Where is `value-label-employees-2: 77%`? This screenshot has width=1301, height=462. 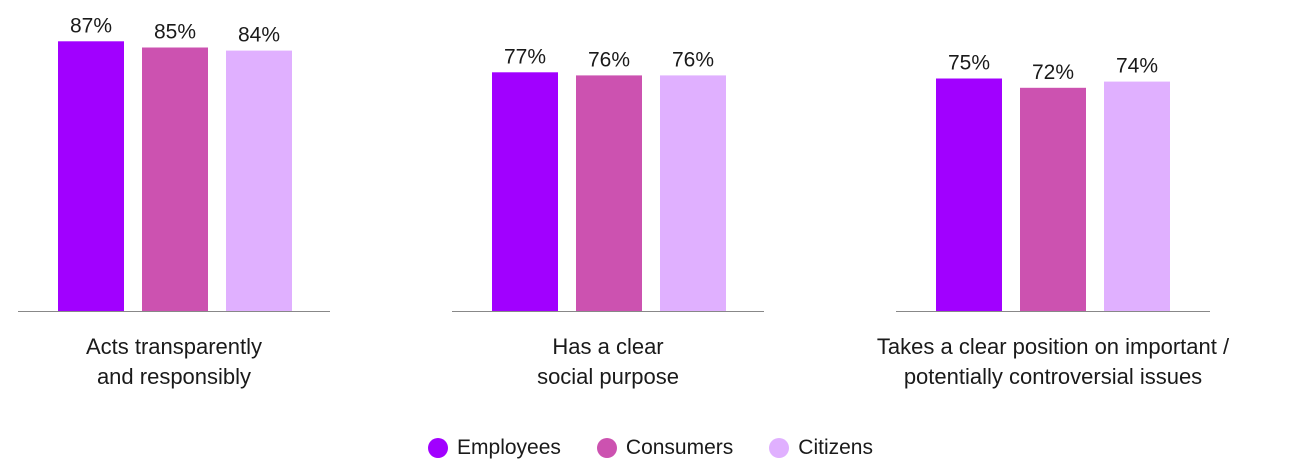
value-label-employees-2: 77% is located at coordinates (525, 56).